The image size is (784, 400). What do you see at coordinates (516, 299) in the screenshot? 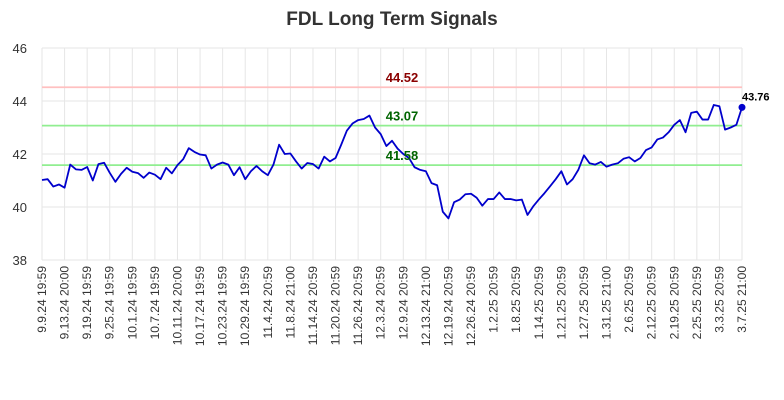
I see `x-tick-label: 1.8.25 20:59` at bounding box center [516, 299].